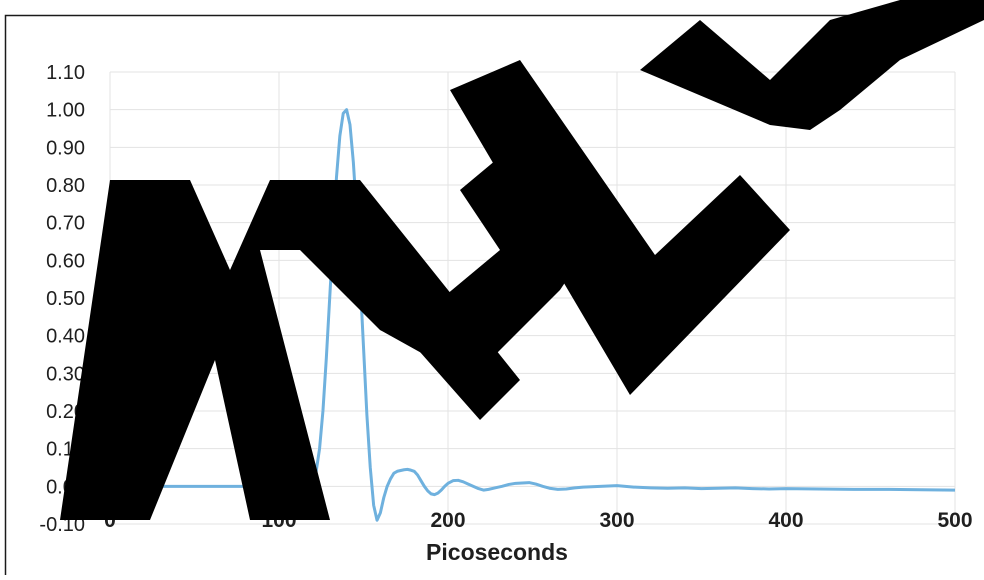 The image size is (984, 580). I want to click on y-tick-label: 0.90, so click(65, 148).